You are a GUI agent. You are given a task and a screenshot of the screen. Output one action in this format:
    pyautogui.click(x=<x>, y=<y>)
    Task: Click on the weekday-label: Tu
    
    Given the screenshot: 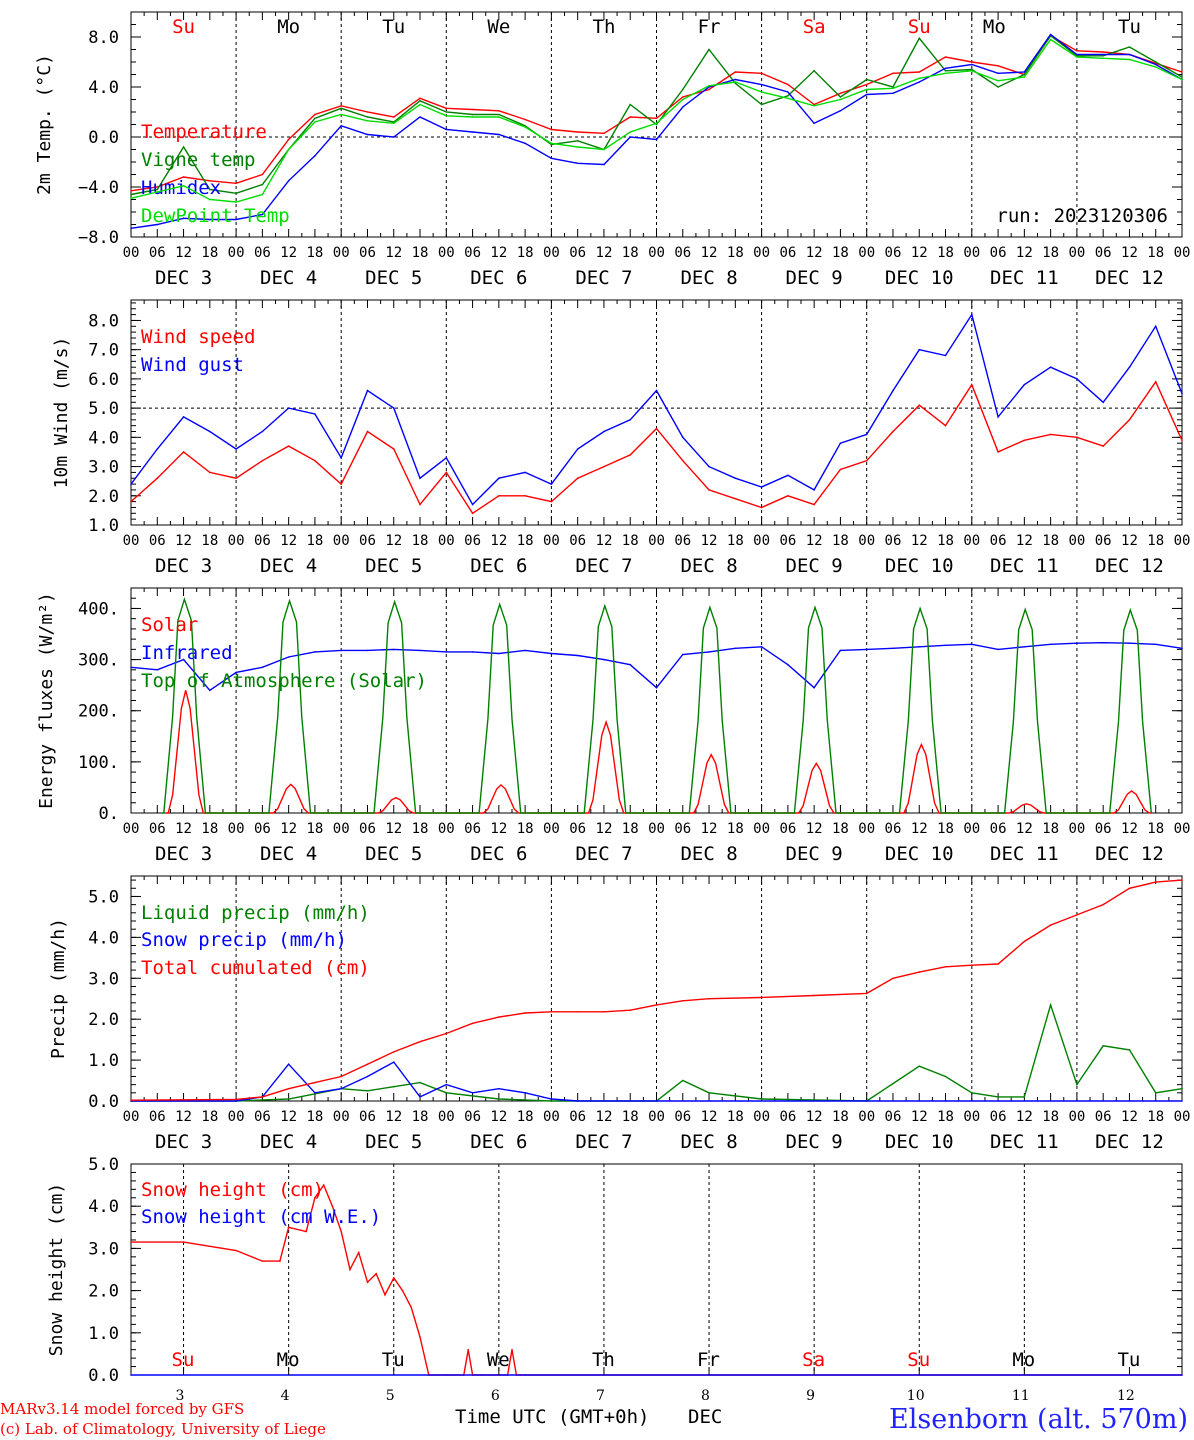 What is the action you would take?
    pyautogui.click(x=393, y=1360)
    